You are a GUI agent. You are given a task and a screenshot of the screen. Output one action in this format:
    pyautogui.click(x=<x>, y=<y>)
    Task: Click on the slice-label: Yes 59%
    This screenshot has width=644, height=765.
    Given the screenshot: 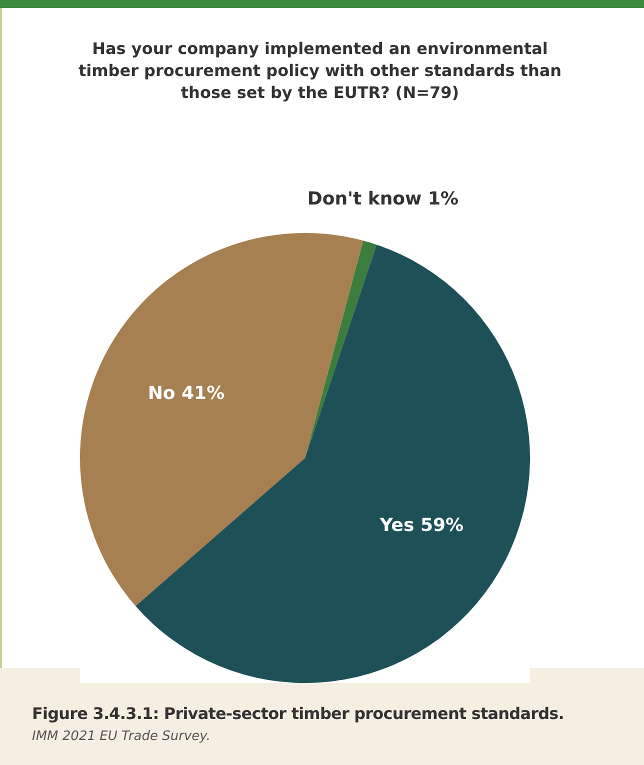 What is the action you would take?
    pyautogui.click(x=421, y=525)
    